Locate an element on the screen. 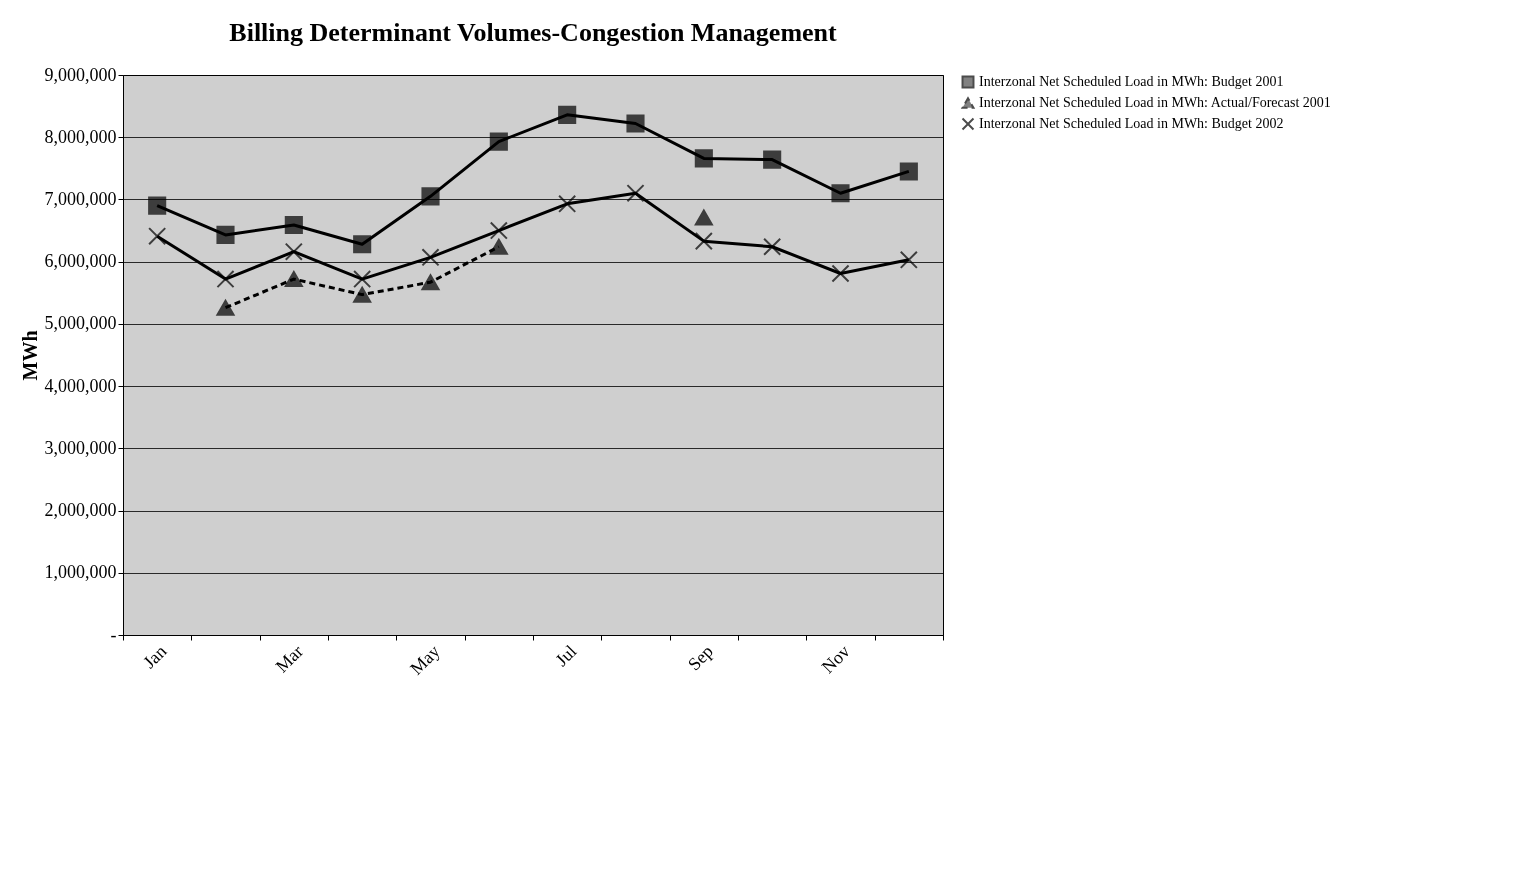  y-tick-label: 4,000,000 is located at coordinates (80, 385).